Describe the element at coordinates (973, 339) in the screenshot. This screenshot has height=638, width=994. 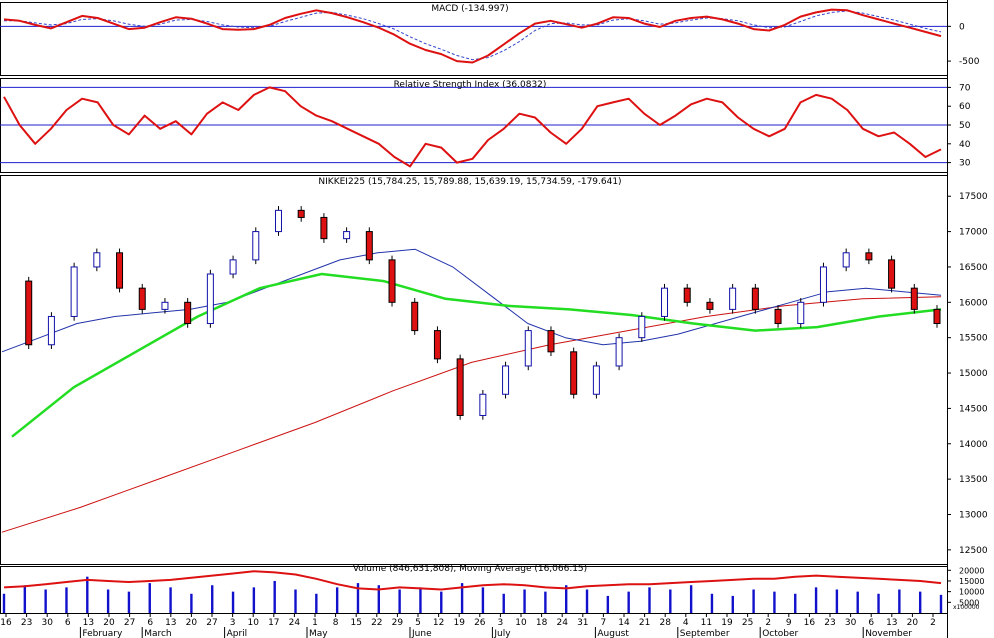
I see `price-tick-label: 15500` at that location.